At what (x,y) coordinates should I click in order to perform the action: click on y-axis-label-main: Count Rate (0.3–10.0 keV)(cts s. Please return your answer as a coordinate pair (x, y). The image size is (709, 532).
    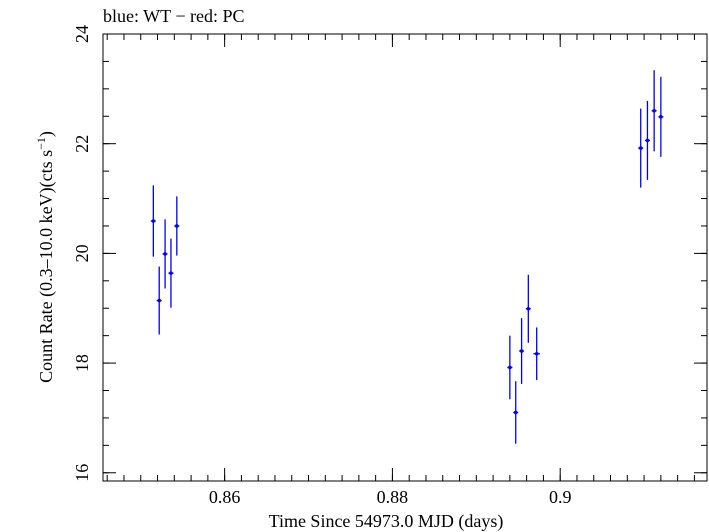
    Looking at the image, I should click on (46, 266).